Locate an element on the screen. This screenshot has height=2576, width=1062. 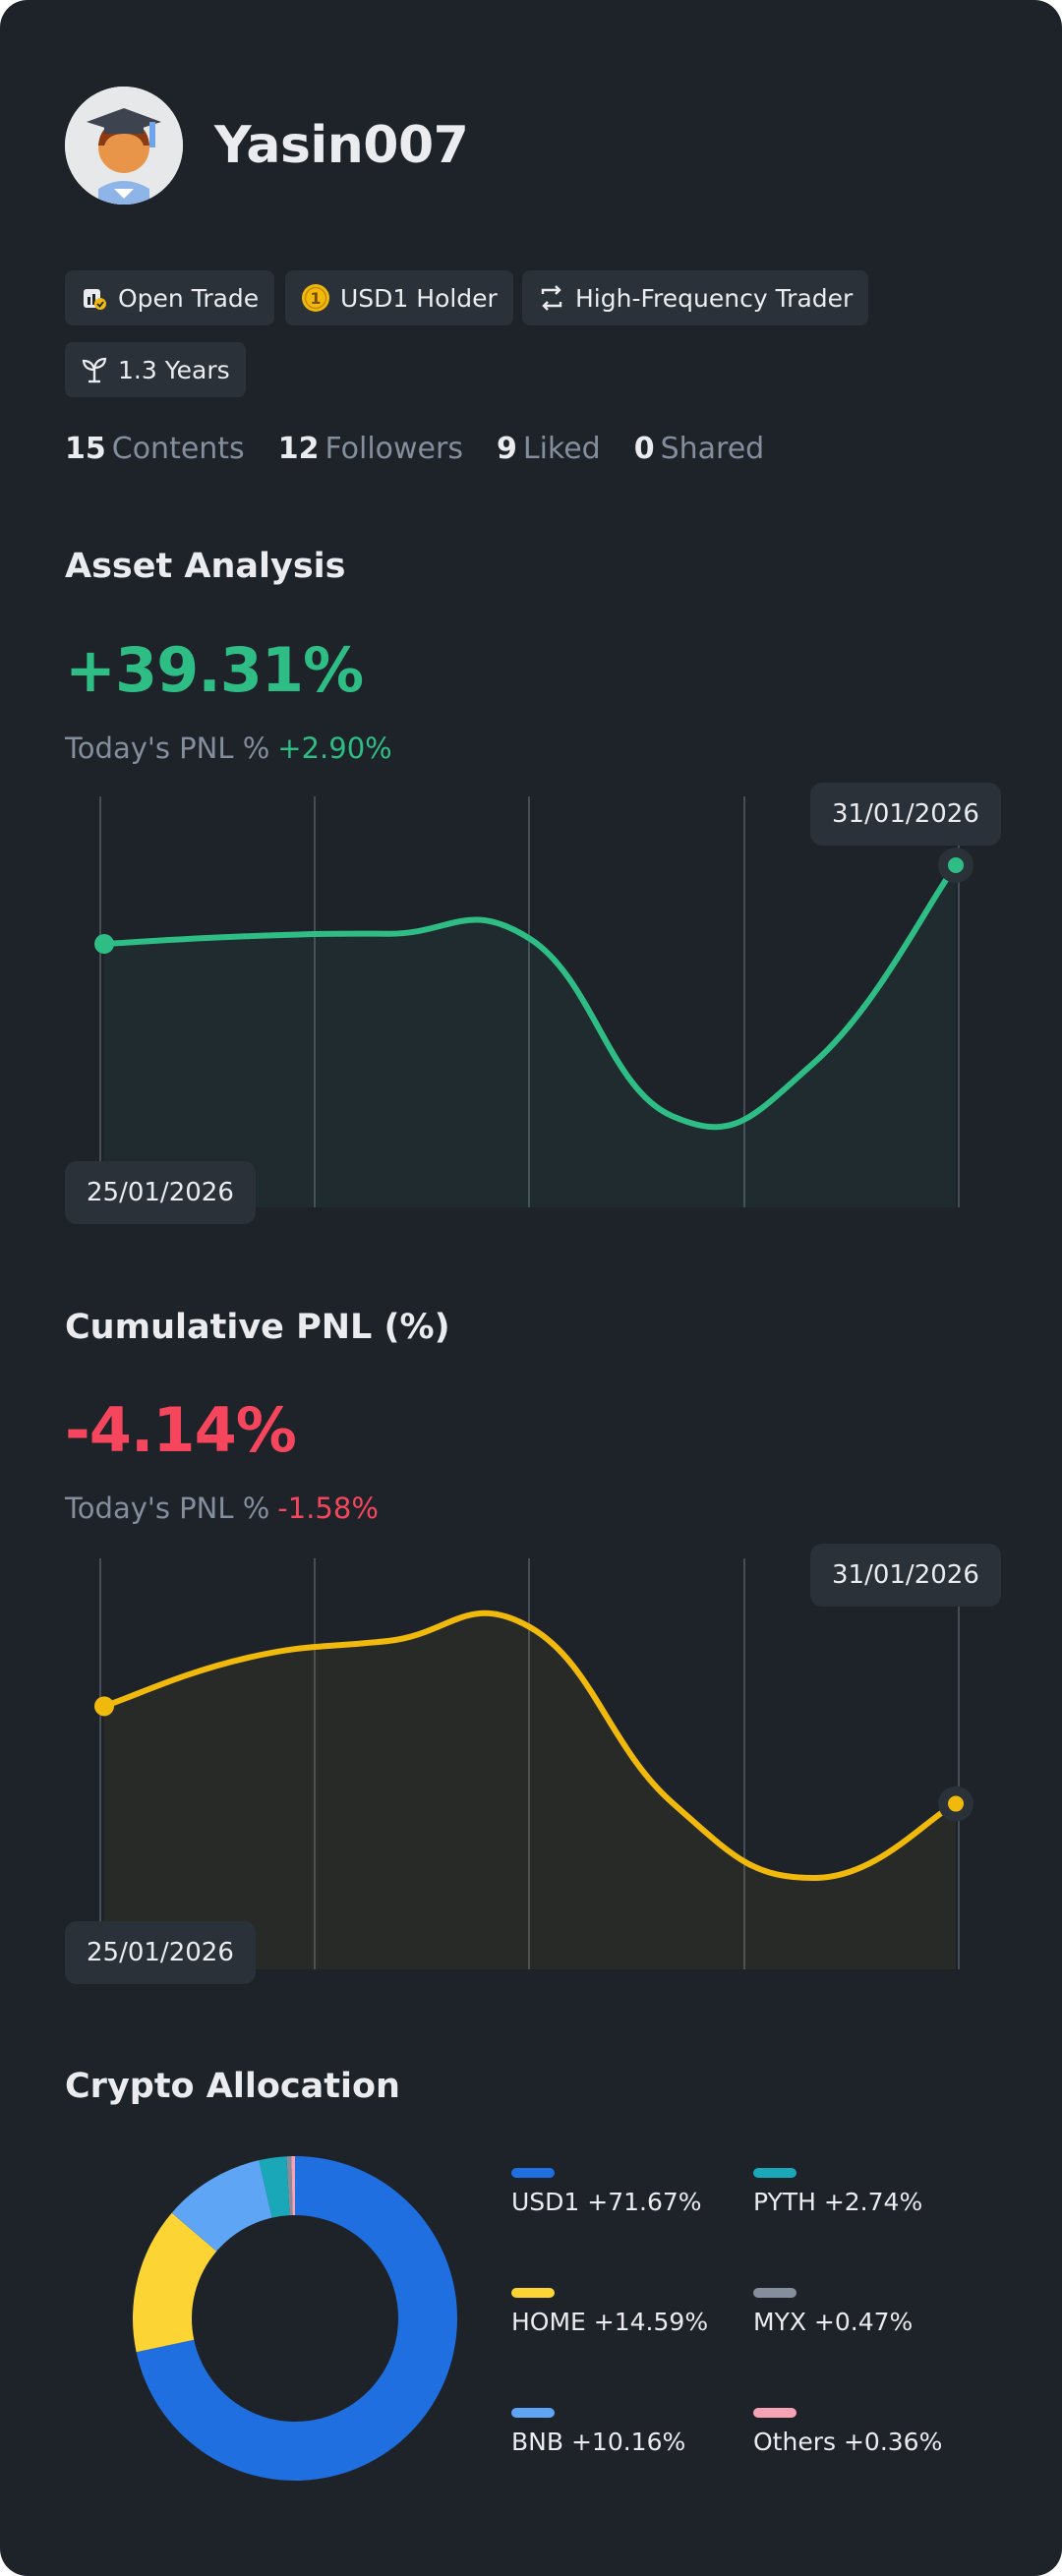
tag-open-trade: Open Trade is located at coordinates (170, 297).